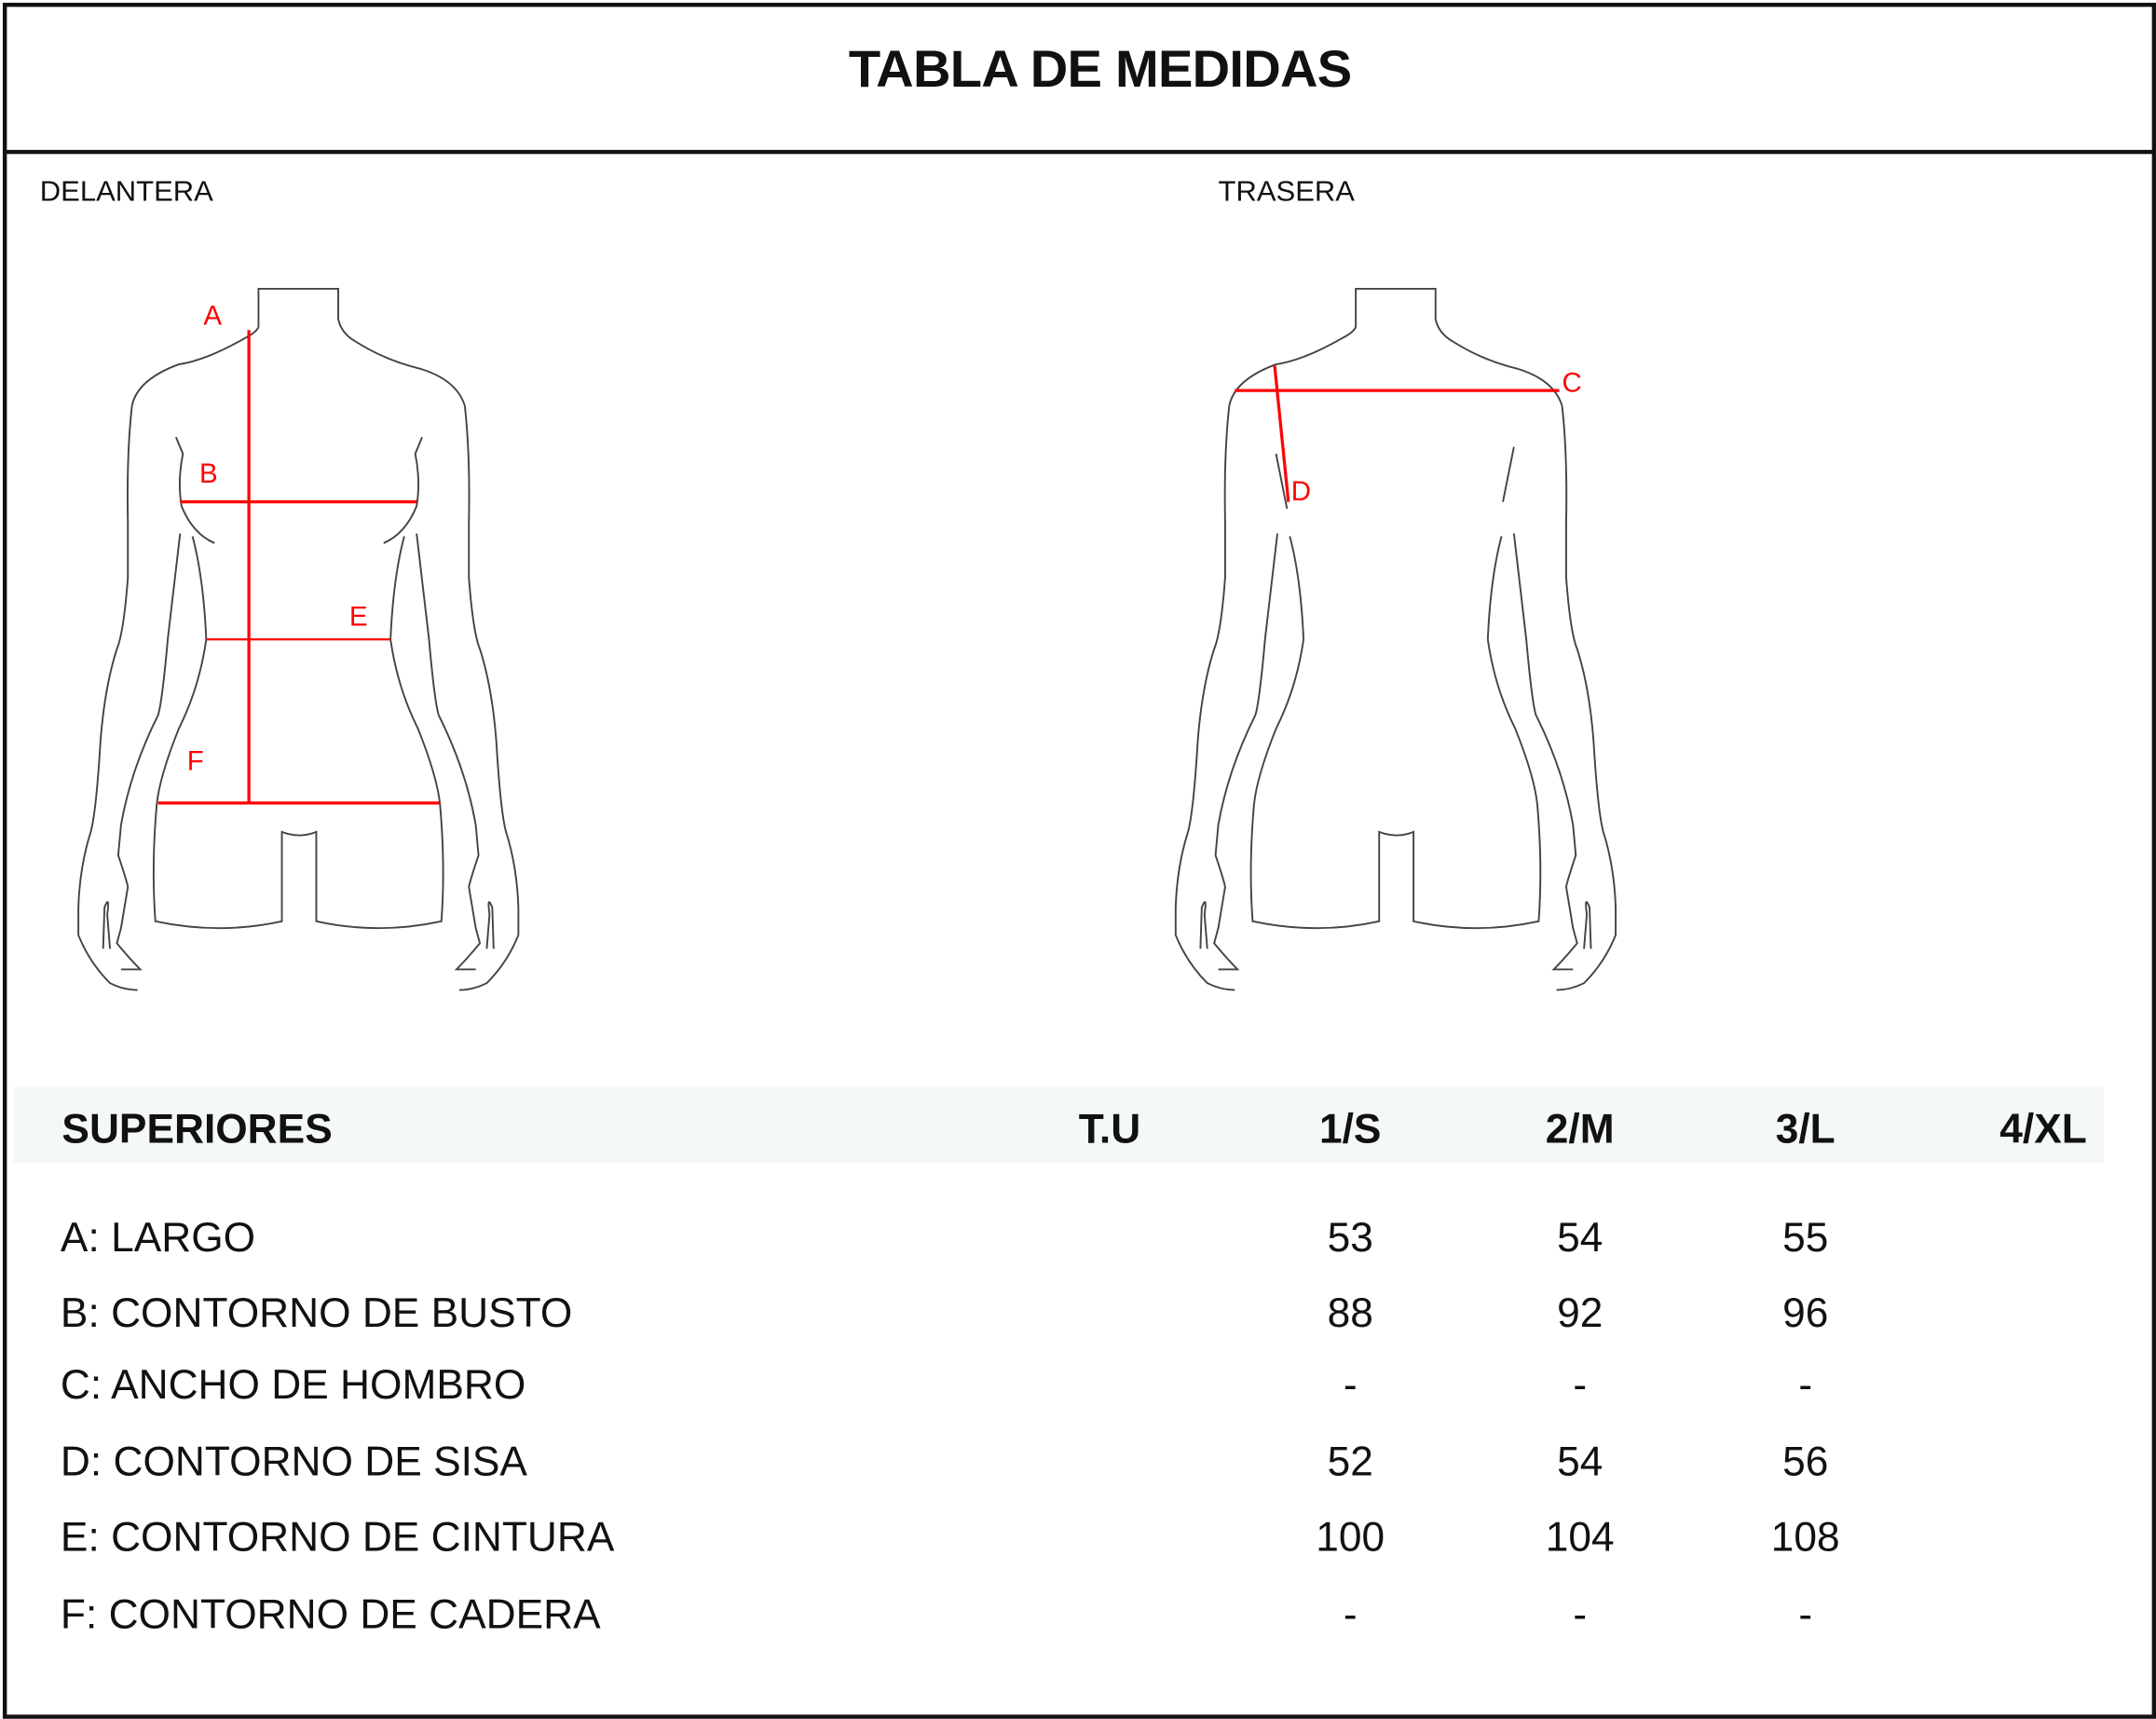 This screenshot has width=2156, height=1719. Describe the element at coordinates (293, 1462) in the screenshot. I see `measurement-label: D: CONTORNO DE SISA` at that location.